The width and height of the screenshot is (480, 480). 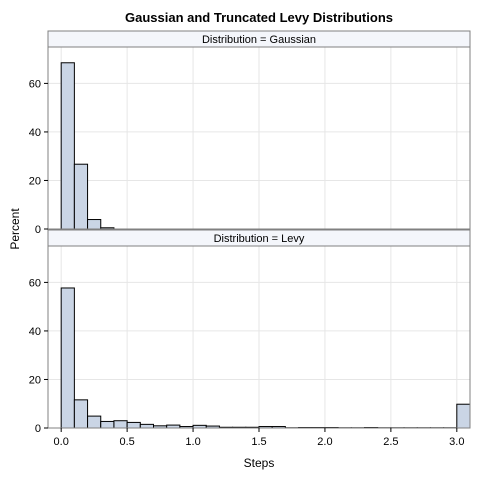 I want to click on x-axis-ticks: 0.0 0.5 1.0 1.5 2.0 2.5 3.0, so click(x=259, y=438).